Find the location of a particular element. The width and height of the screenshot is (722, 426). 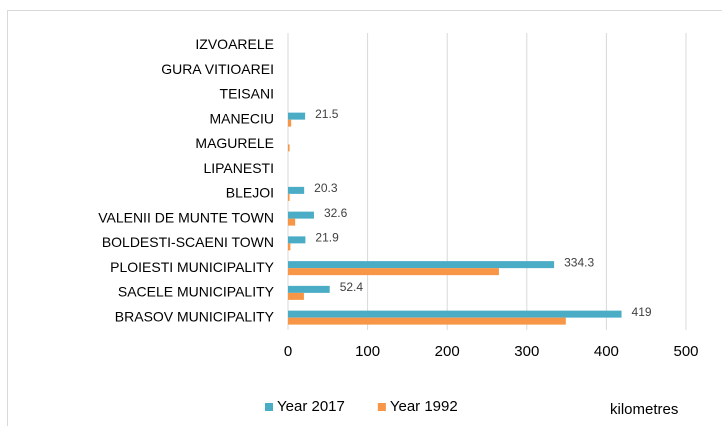

y-tick-label: IZVOARELE is located at coordinates (234, 44).